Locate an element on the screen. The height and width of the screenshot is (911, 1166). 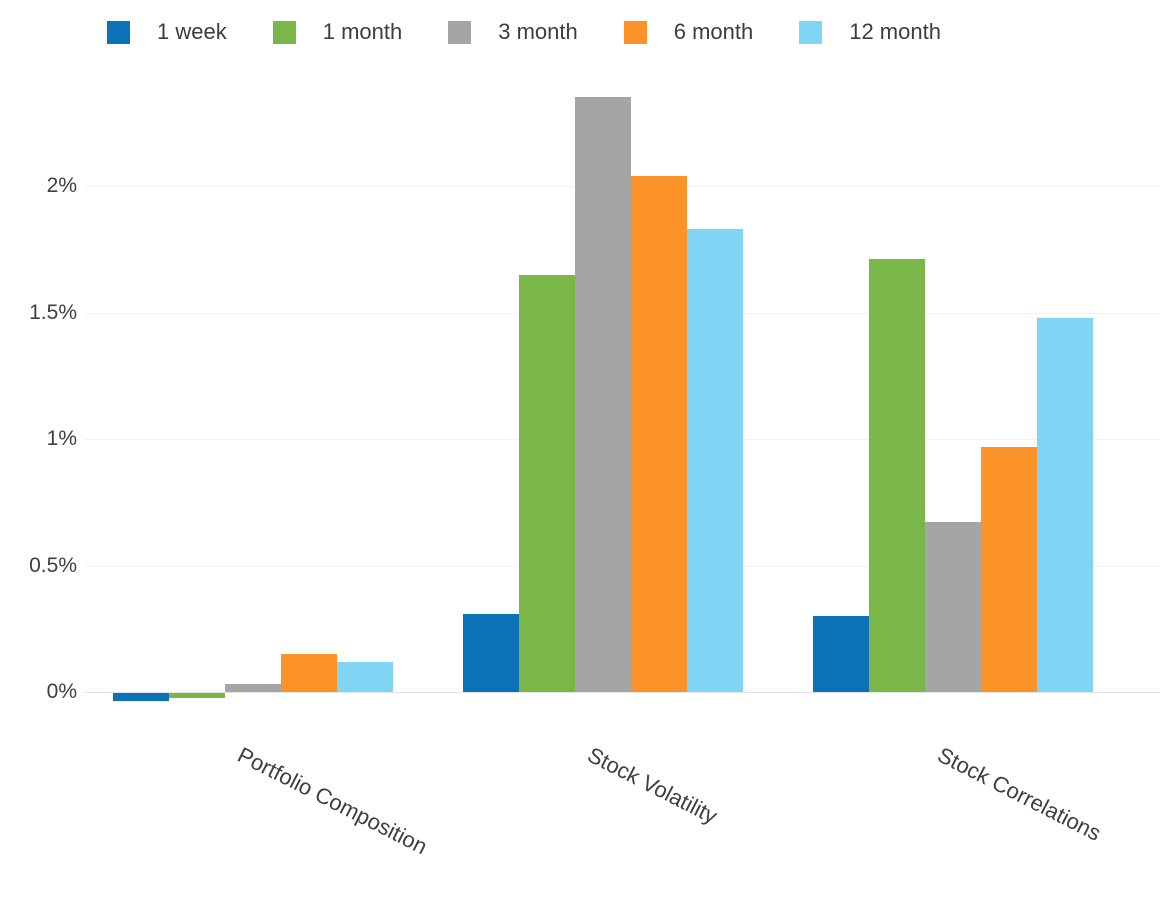
bar-stock-correlations-12-month is located at coordinates (1065, 505).